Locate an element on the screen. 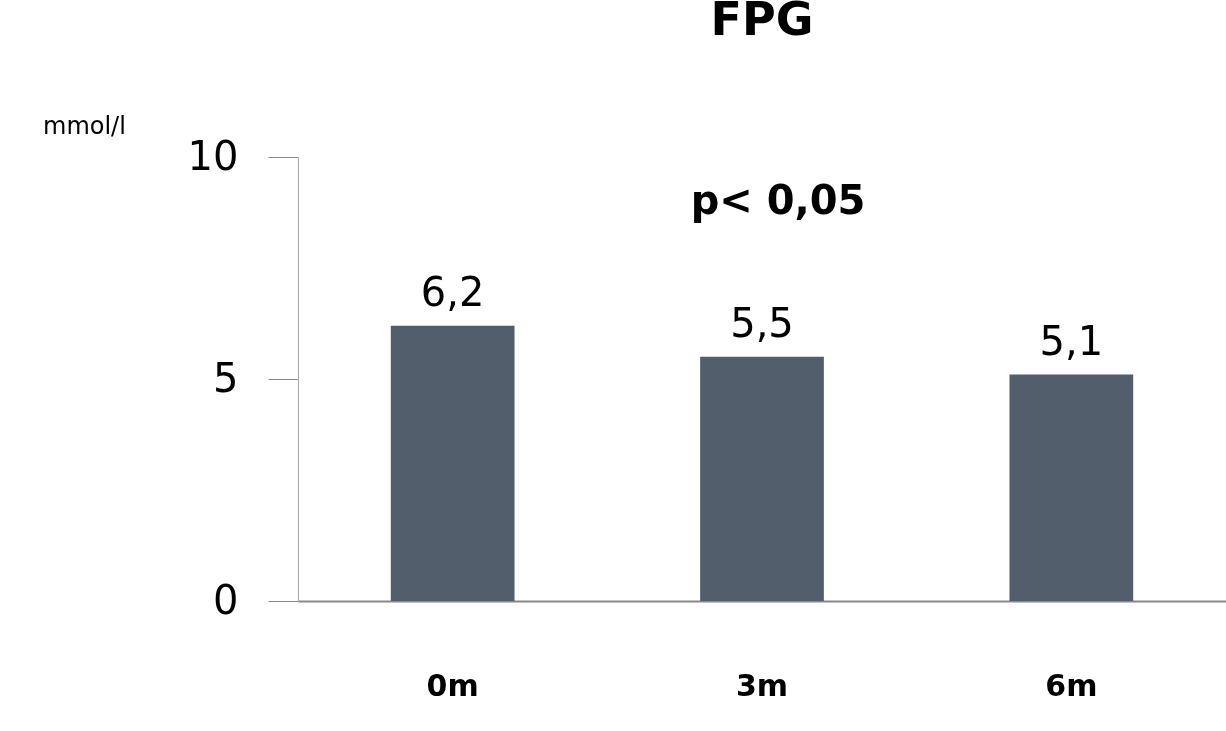 The height and width of the screenshot is (731, 1226). data-label: 5,5 is located at coordinates (762, 322).